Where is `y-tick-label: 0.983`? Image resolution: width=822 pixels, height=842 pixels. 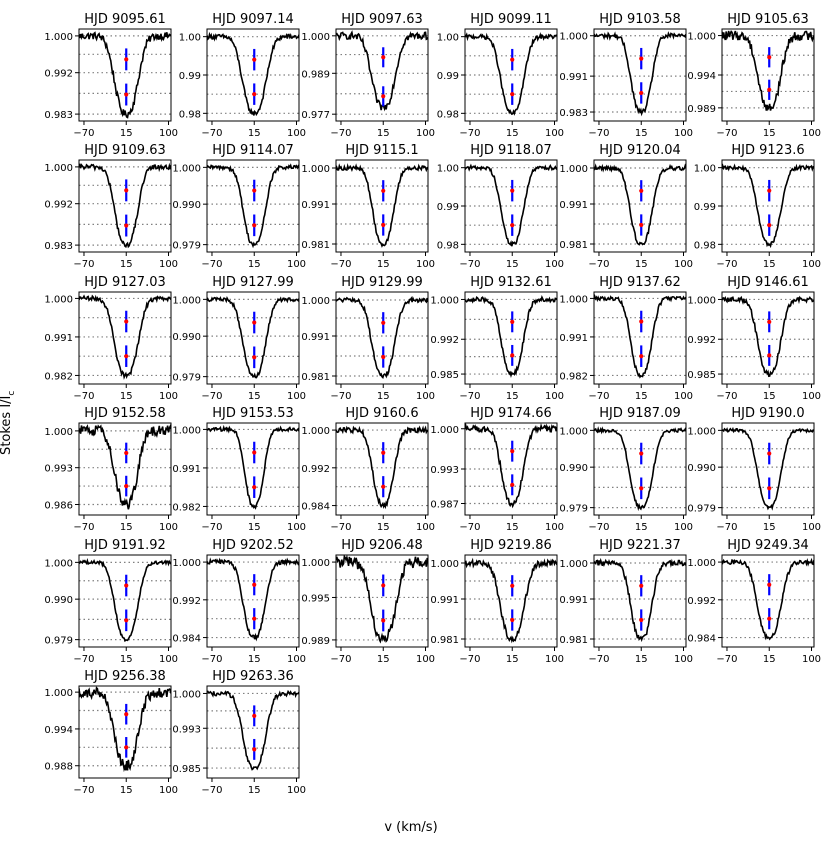 y-tick-label: 0.983 is located at coordinates (573, 113).